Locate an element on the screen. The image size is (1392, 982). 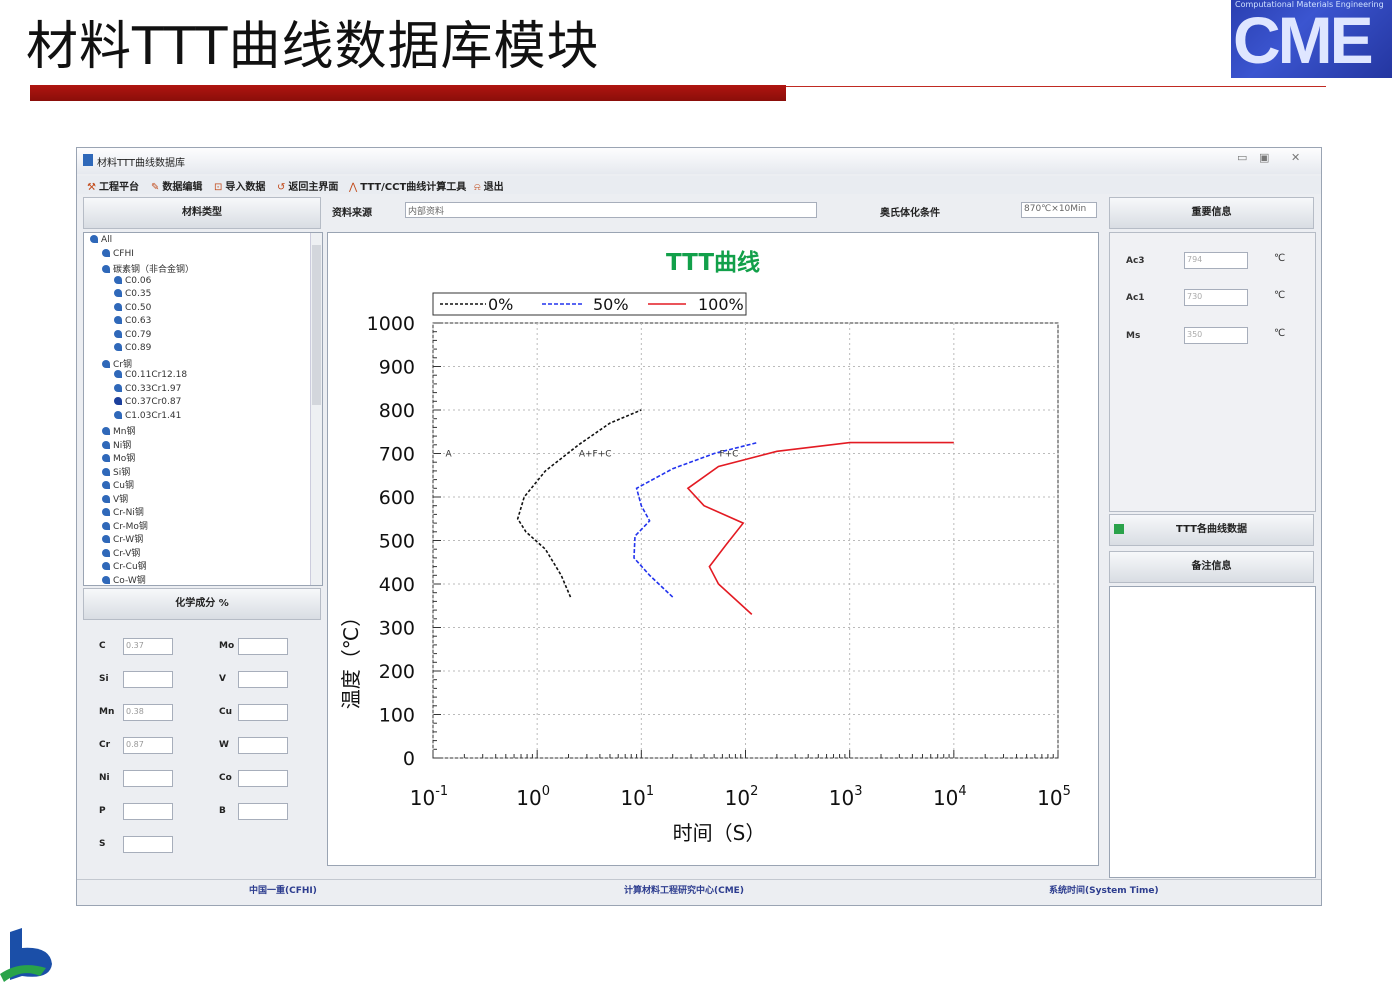
source-field: 内部资料 is located at coordinates (611, 210).